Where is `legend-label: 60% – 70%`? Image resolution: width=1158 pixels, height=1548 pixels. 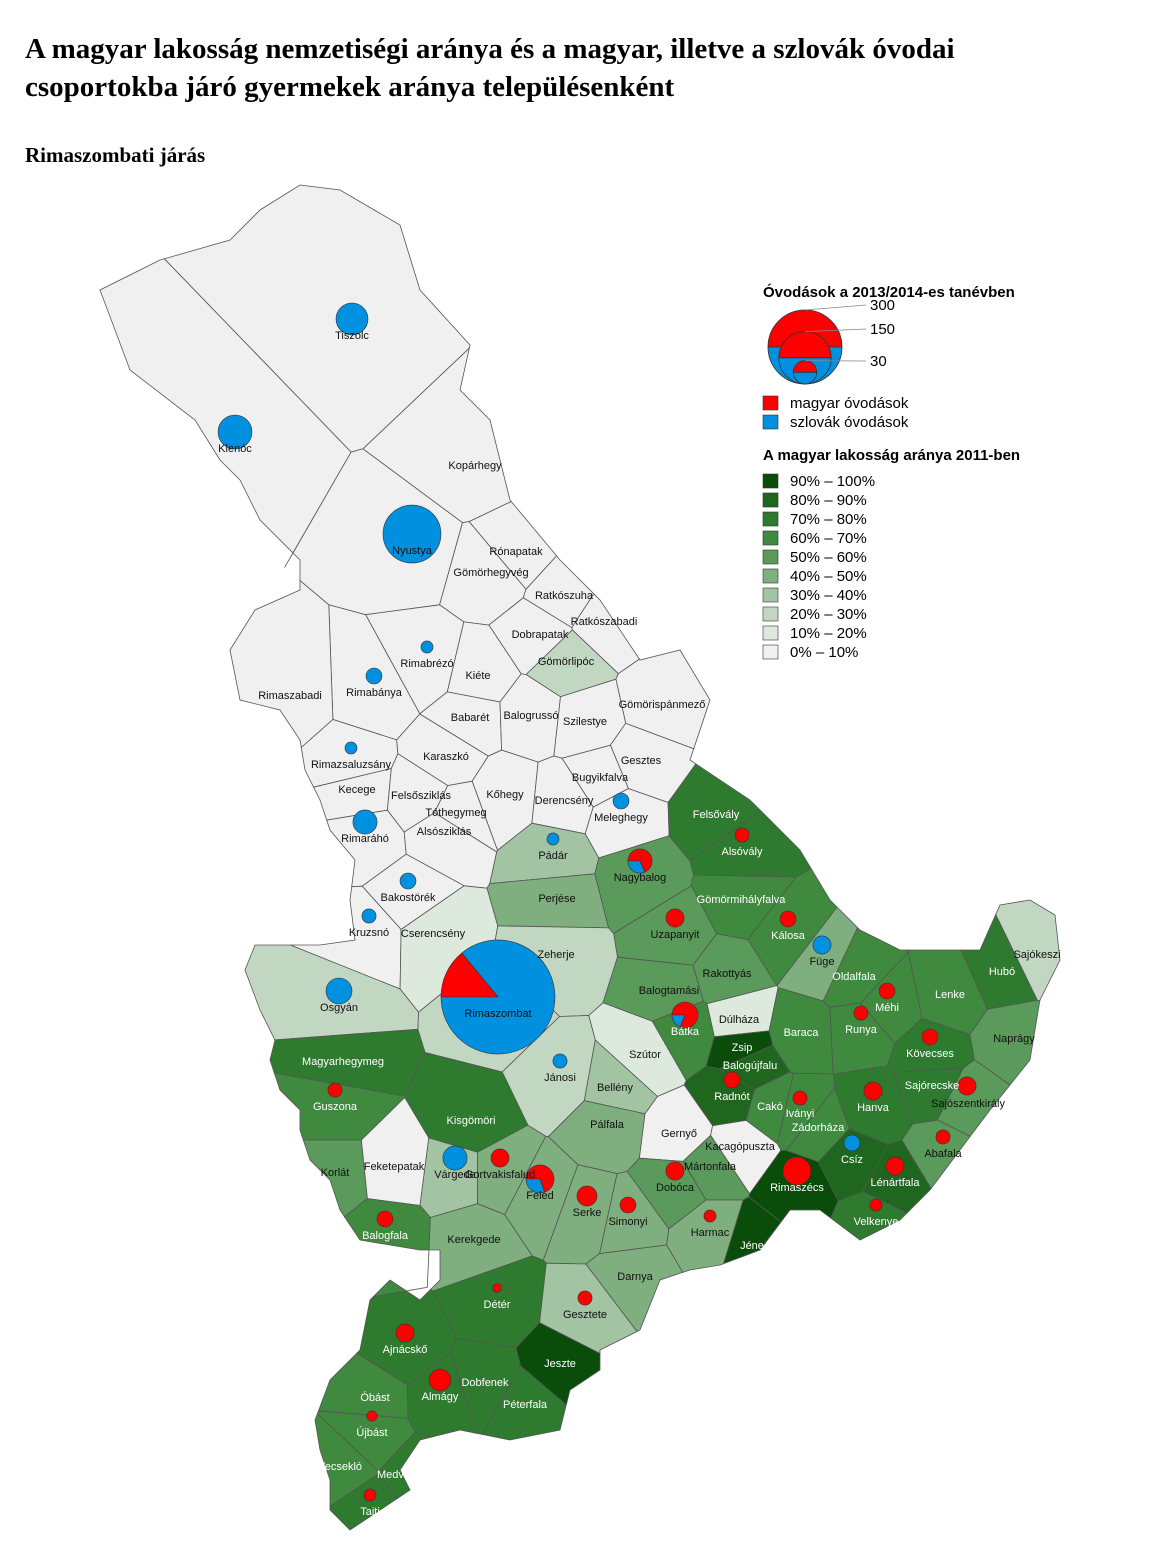 legend-label: 60% – 70% is located at coordinates (828, 538).